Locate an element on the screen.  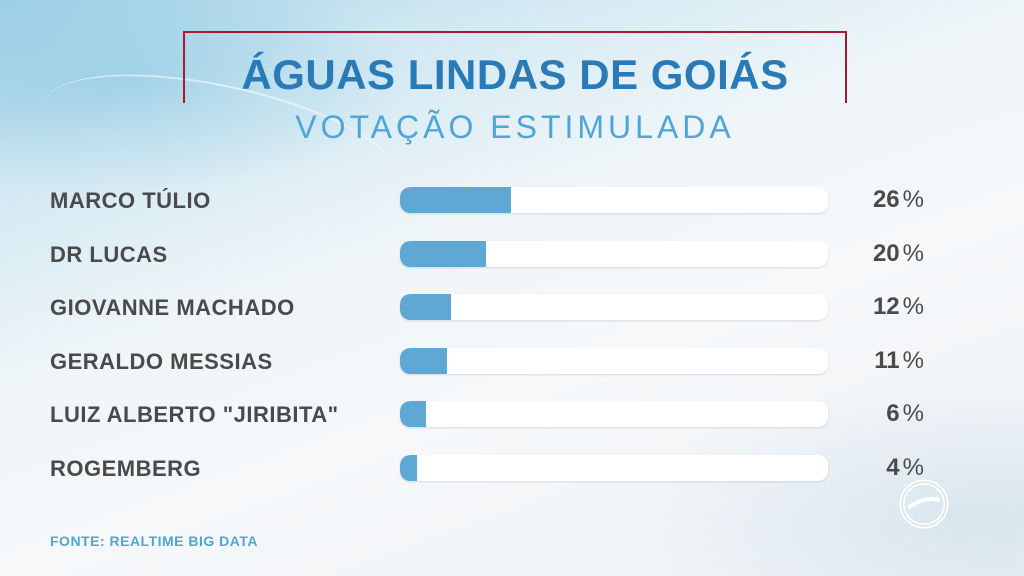
category-label: LUIZ ALBERTO "JIRIBITA" is located at coordinates (194, 414).